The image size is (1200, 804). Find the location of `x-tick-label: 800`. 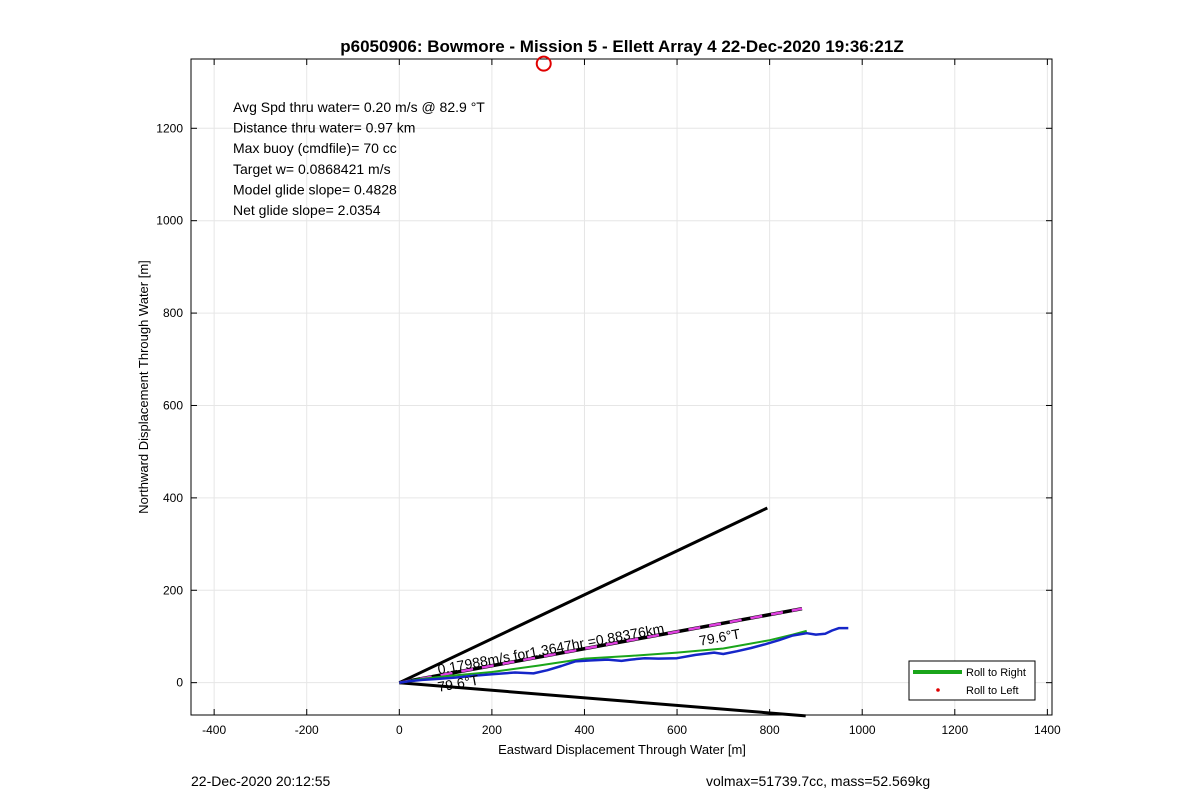

x-tick-label: 800 is located at coordinates (770, 730).